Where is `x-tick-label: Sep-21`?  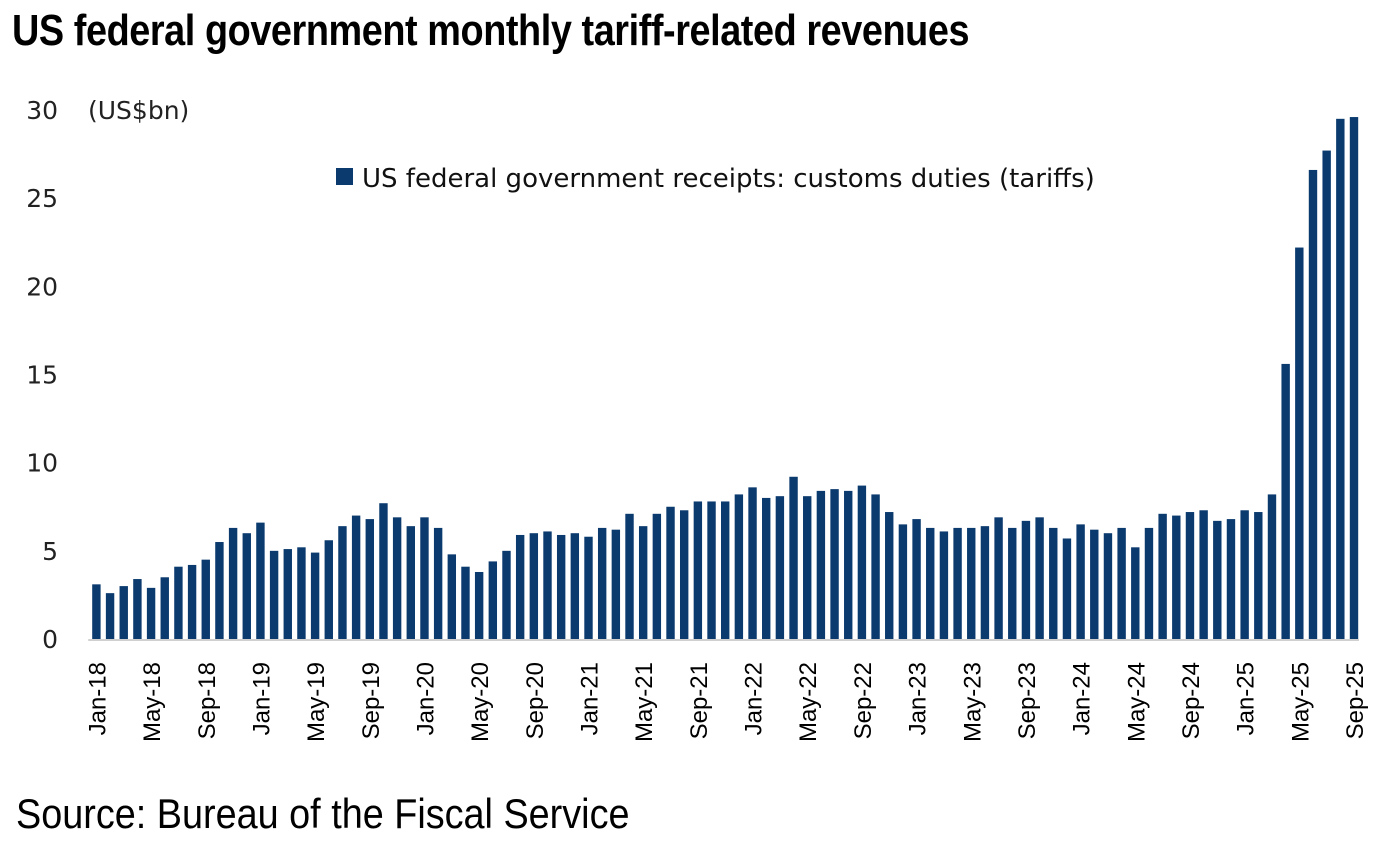 x-tick-label: Sep-21 is located at coordinates (699, 700).